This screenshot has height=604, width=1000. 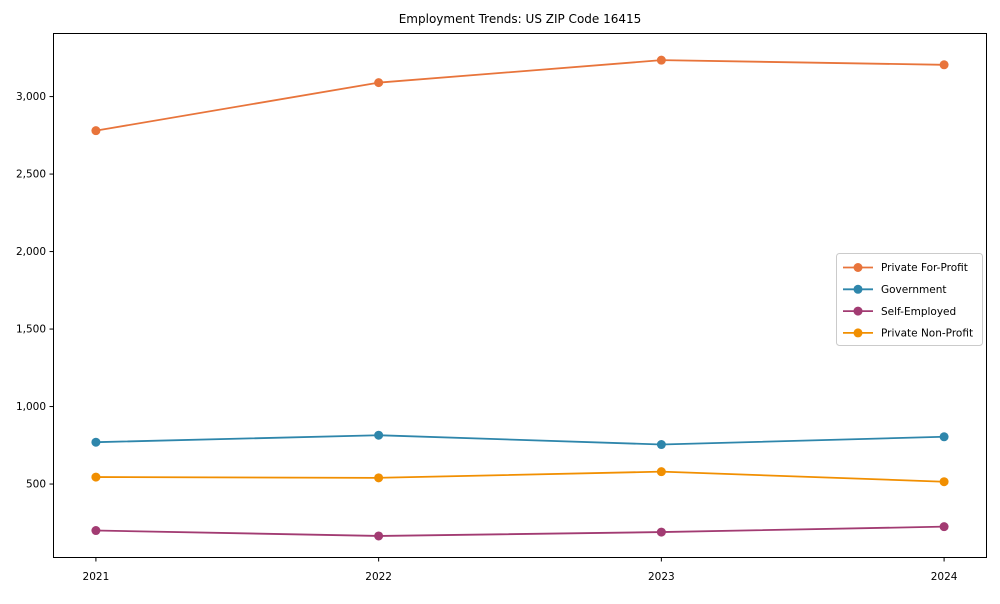 What do you see at coordinates (96, 442) in the screenshot?
I see `data-point-government-2021` at bounding box center [96, 442].